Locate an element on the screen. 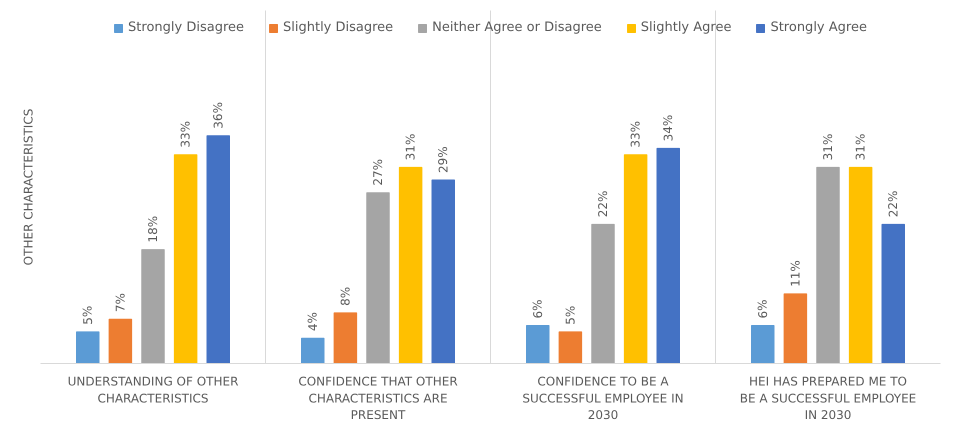 This screenshot has height=429, width=954. legend-label: Slightly Agree is located at coordinates (686, 27).